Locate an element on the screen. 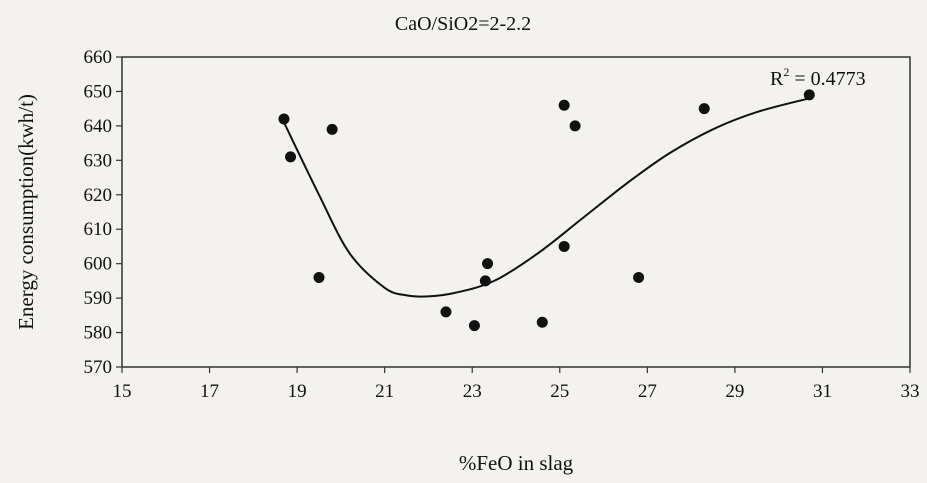 Image resolution: width=927 pixels, height=483 pixels. x-tick-label: 33 is located at coordinates (910, 391).